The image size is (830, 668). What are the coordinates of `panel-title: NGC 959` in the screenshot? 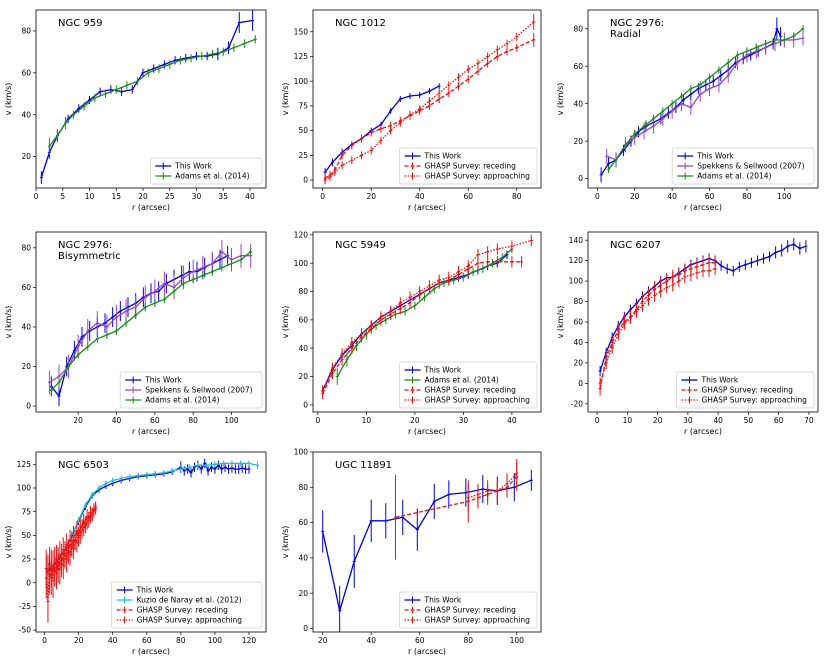 It's located at (80, 23).